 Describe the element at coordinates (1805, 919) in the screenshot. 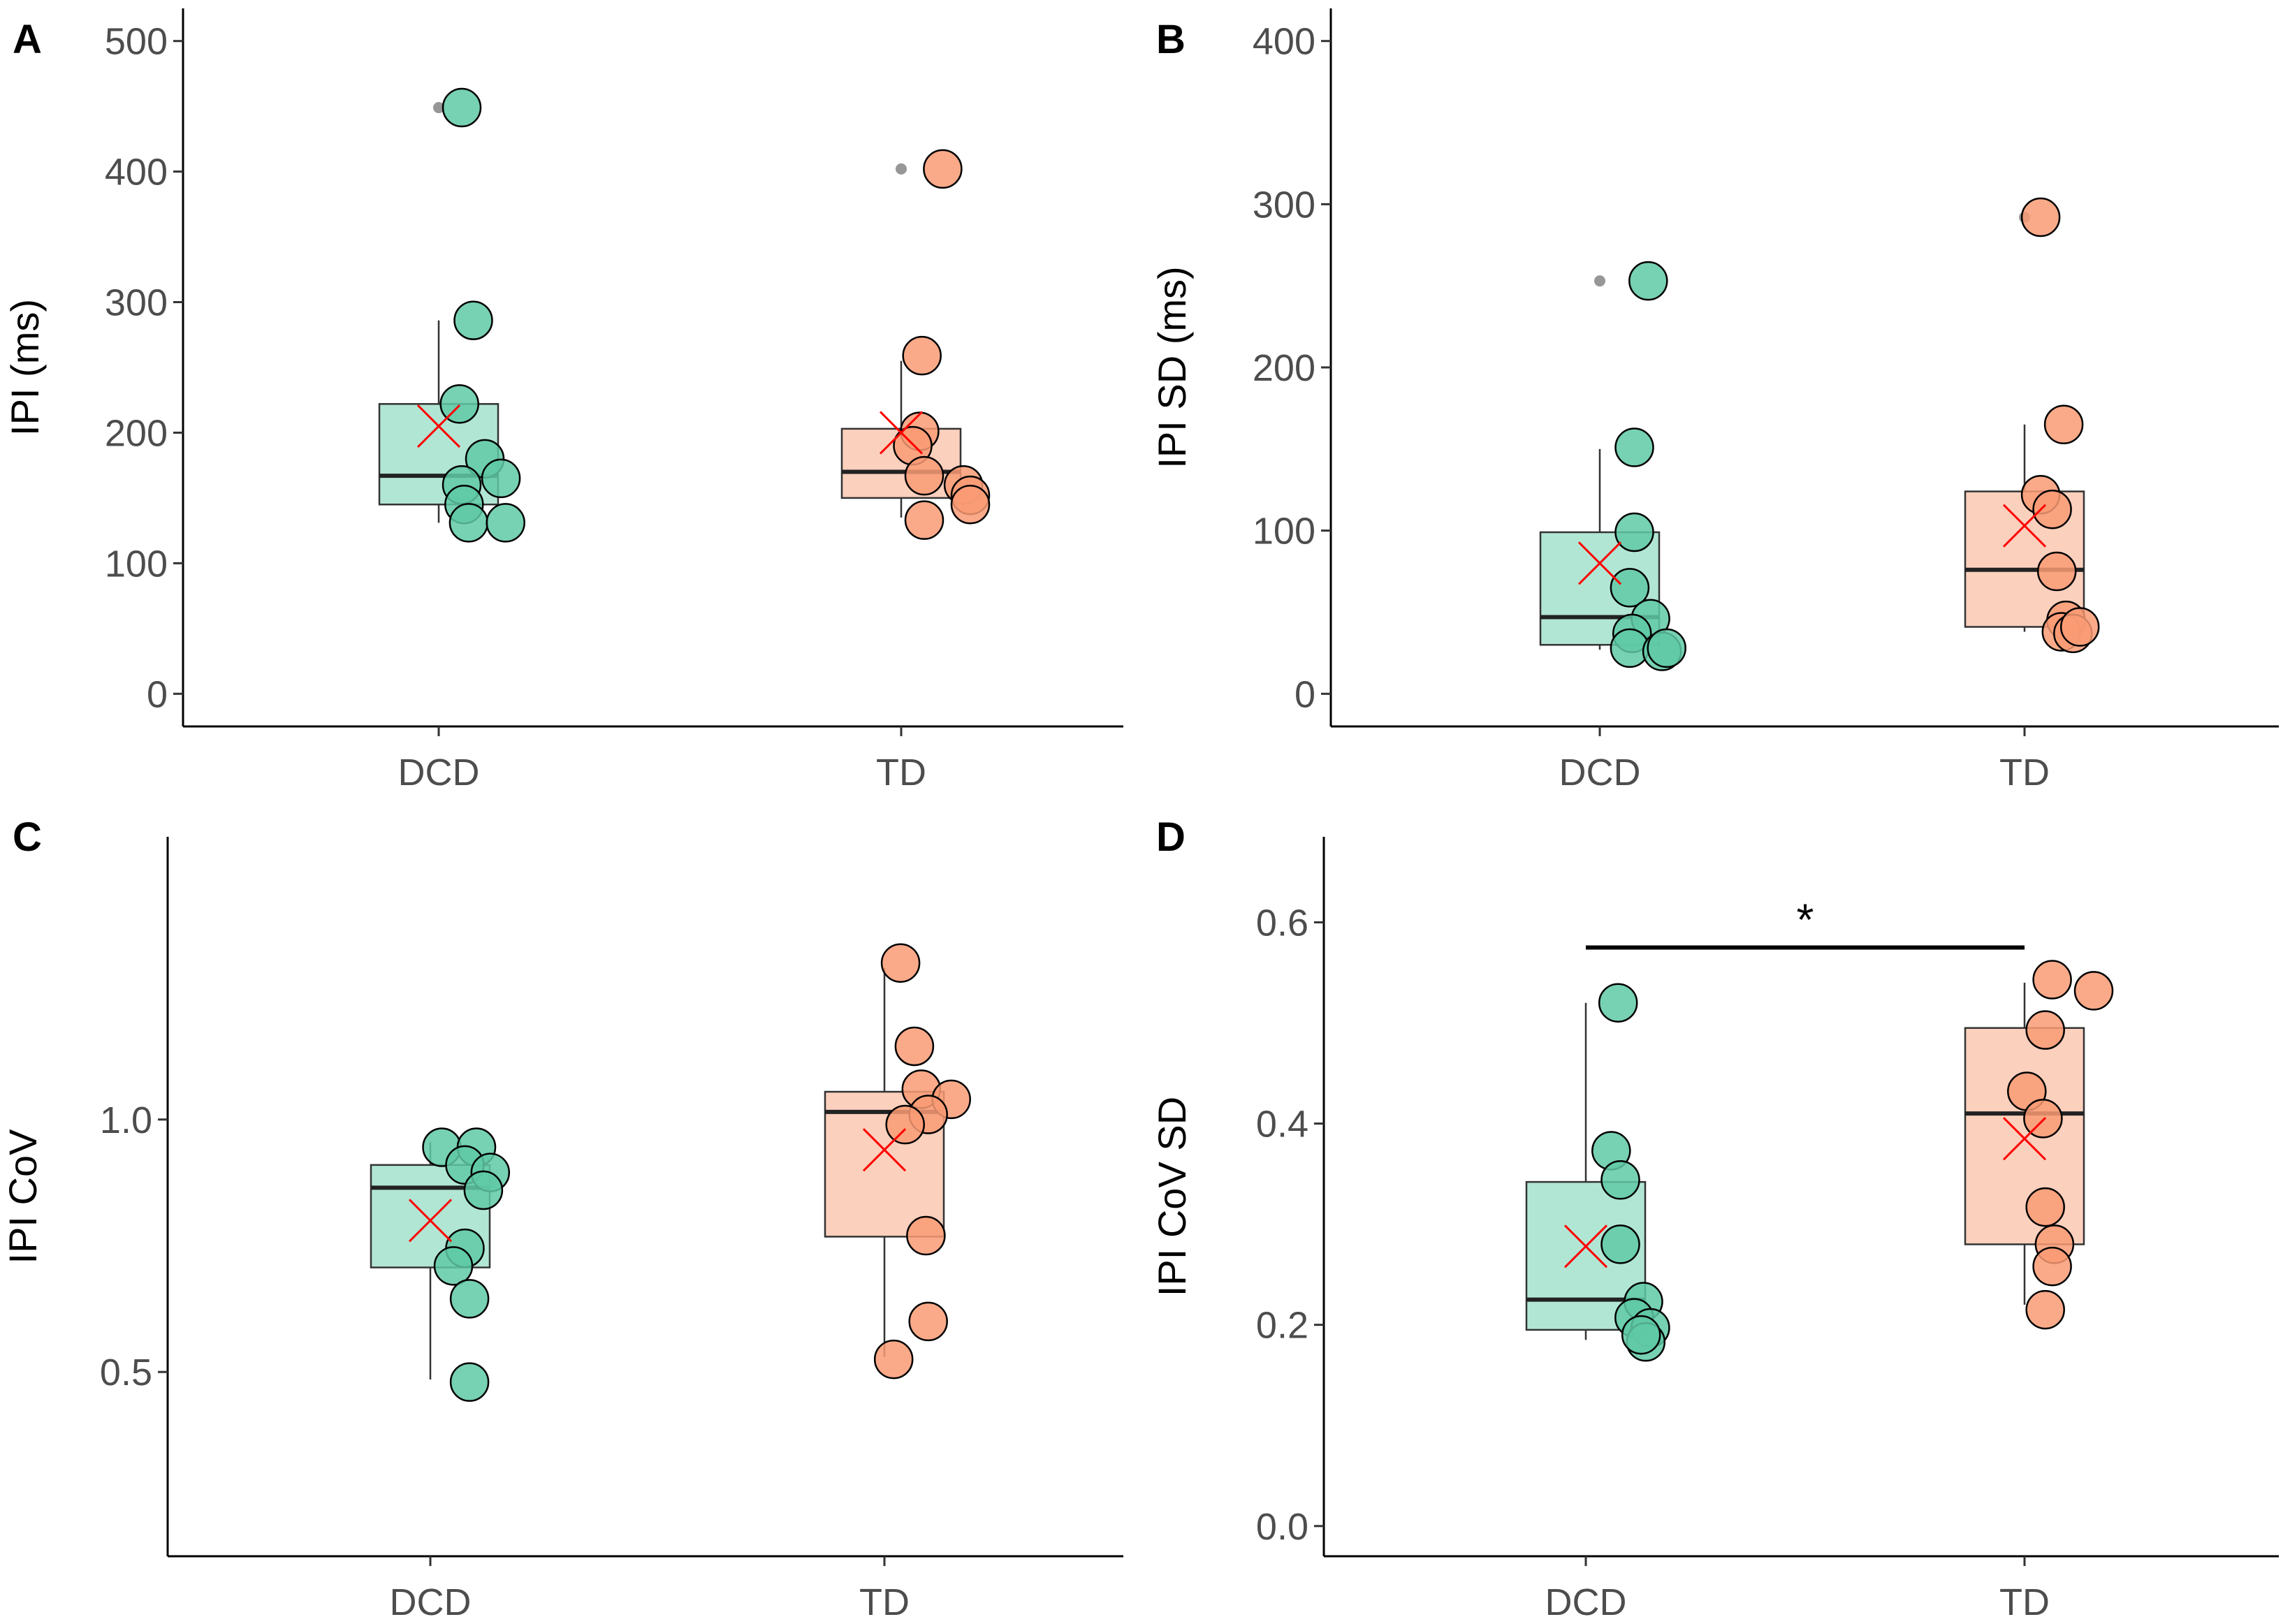

I see `significance-label: *` at that location.